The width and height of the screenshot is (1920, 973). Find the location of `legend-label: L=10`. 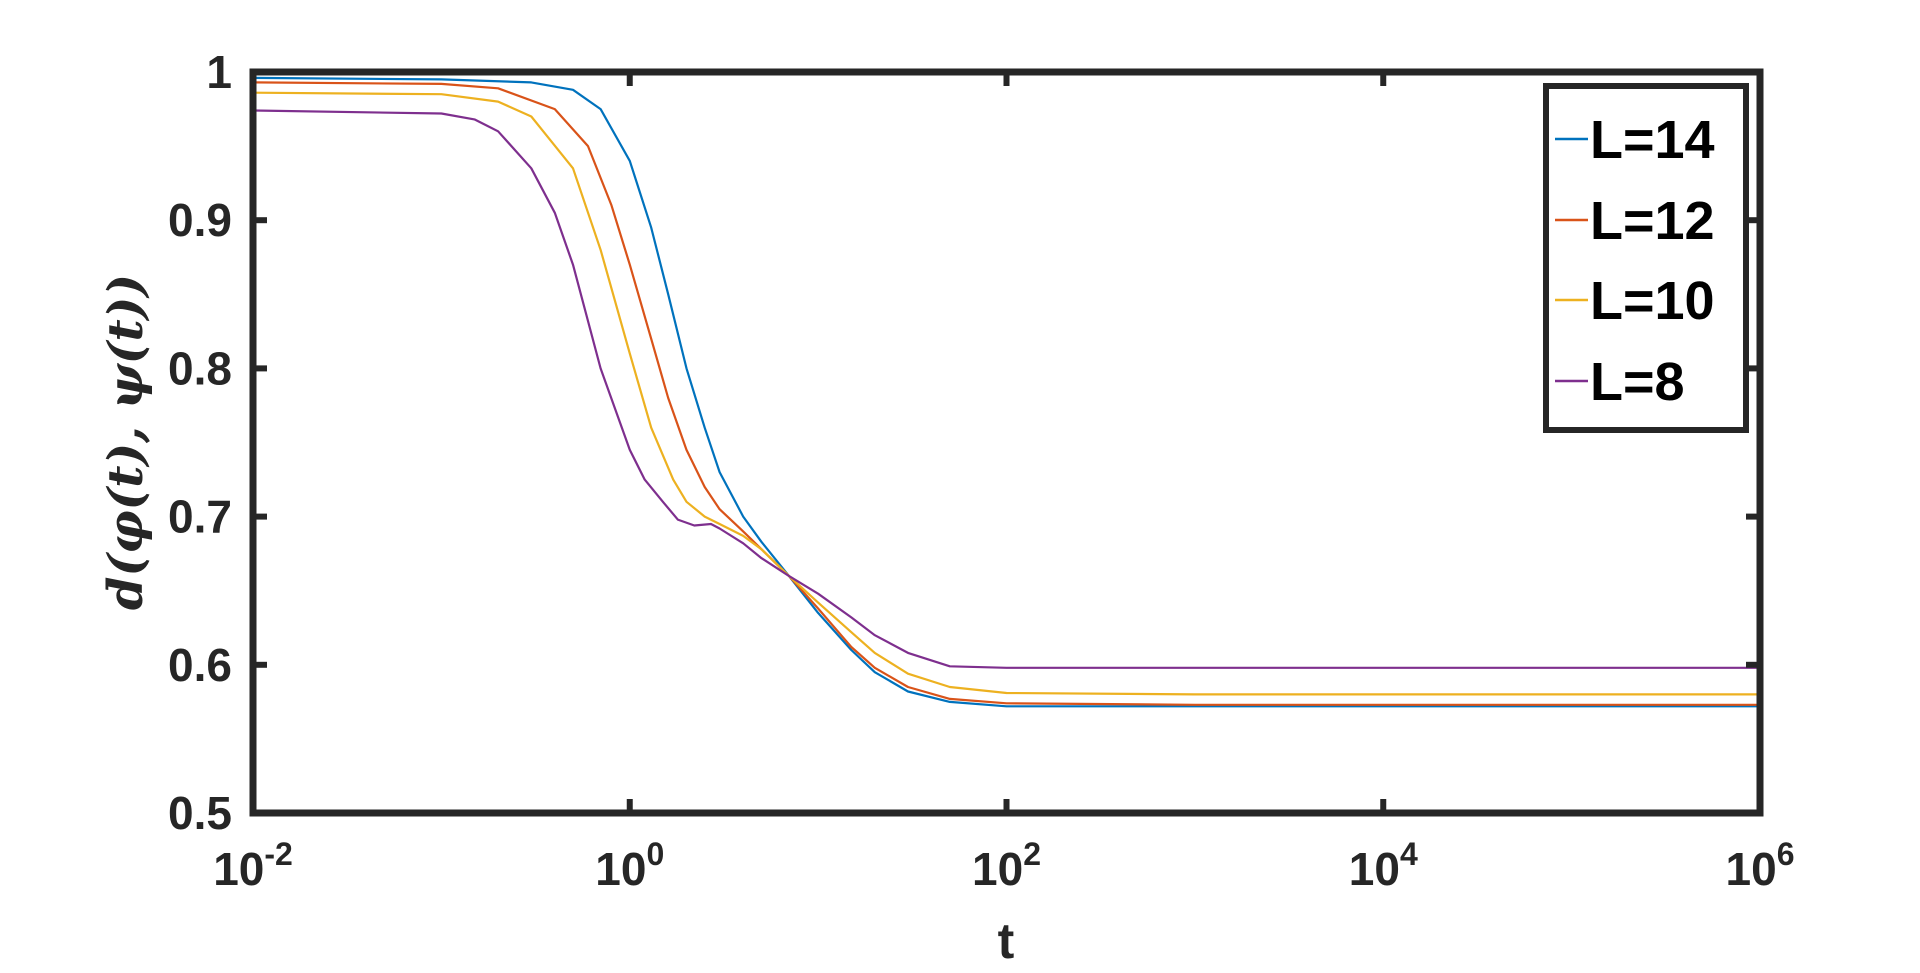

legend-label: L=10 is located at coordinates (1652, 301).